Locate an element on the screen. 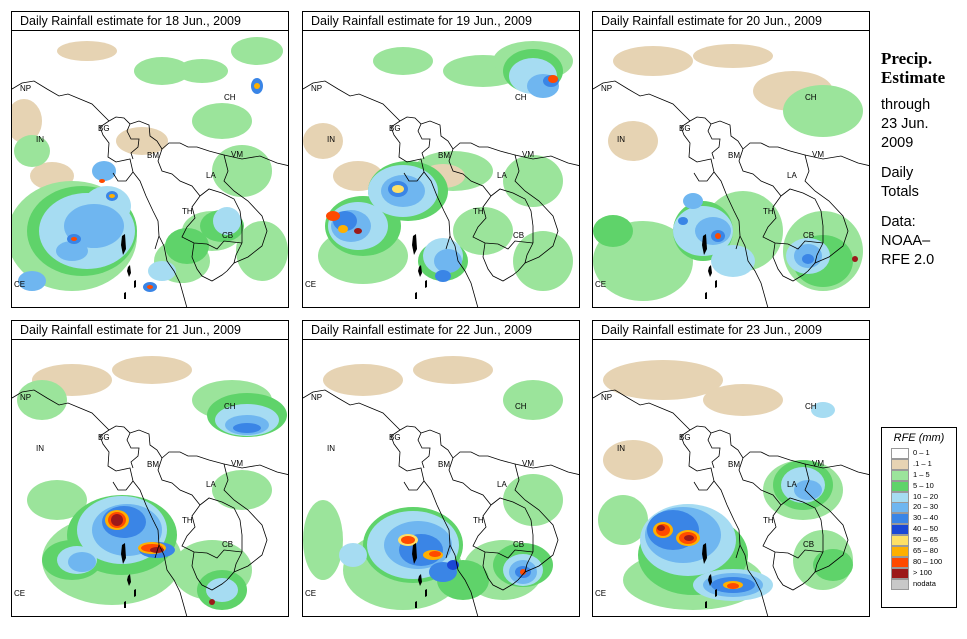 The image size is (967, 639). daily-text: Daily is located at coordinates (897, 173).